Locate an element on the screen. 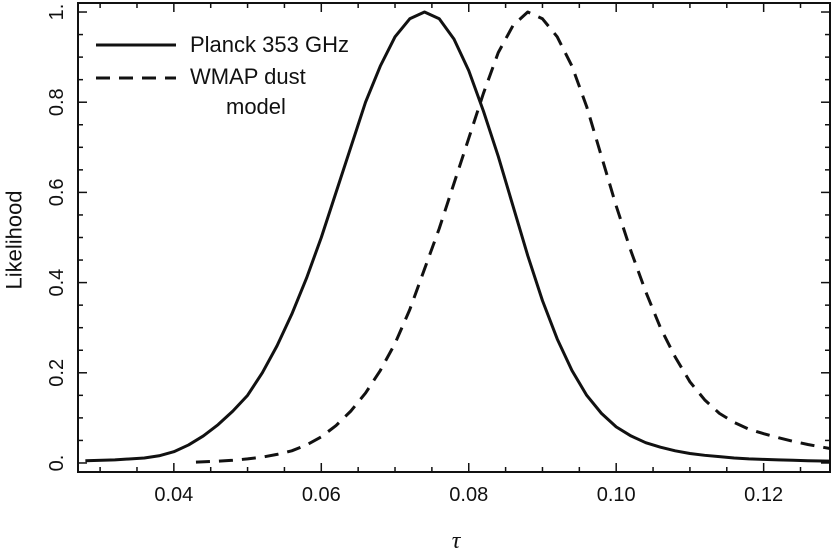 The width and height of the screenshot is (832, 556). x-tick-label: 0.12 is located at coordinates (763, 495).